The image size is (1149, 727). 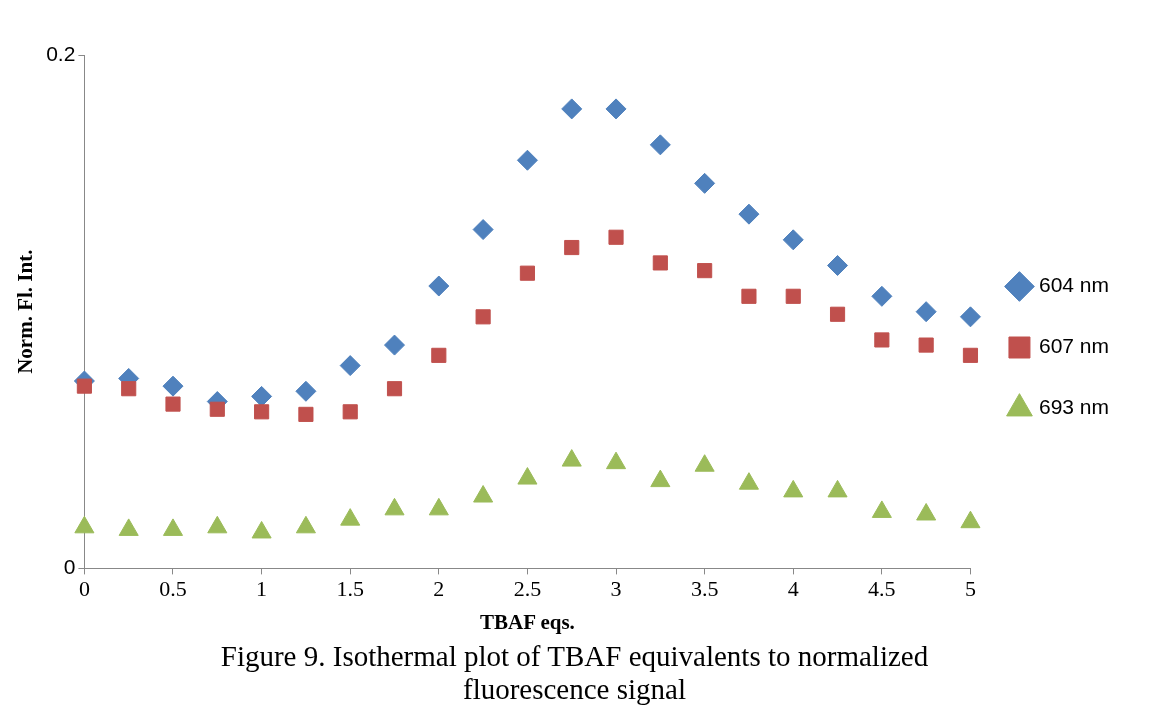 What do you see at coordinates (262, 589) in the screenshot?
I see `x-tick-label: 1` at bounding box center [262, 589].